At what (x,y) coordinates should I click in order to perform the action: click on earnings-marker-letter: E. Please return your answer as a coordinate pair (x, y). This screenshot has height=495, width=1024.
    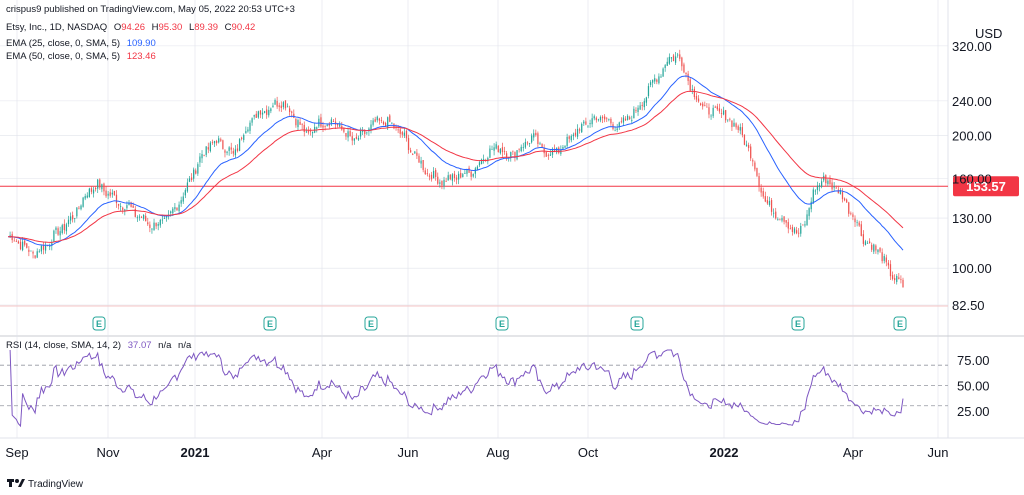
    Looking at the image, I should click on (798, 324).